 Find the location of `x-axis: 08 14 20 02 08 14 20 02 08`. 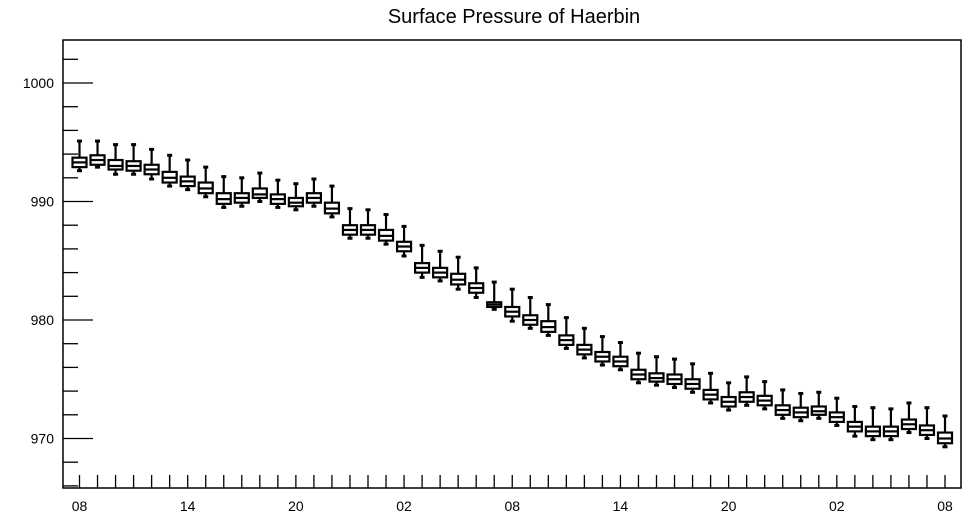

x-axis: 08 14 20 02 08 14 20 02 08 is located at coordinates (512, 494).